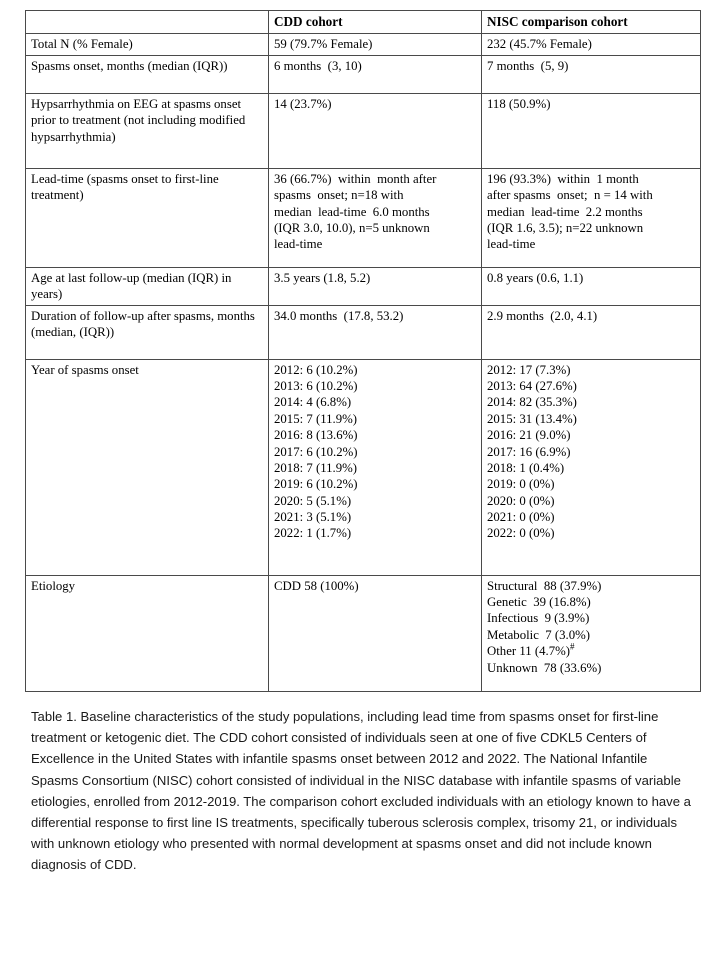  What do you see at coordinates (529, 369) in the screenshot?
I see `cell-line: 2012: 17 (7.3%)` at bounding box center [529, 369].